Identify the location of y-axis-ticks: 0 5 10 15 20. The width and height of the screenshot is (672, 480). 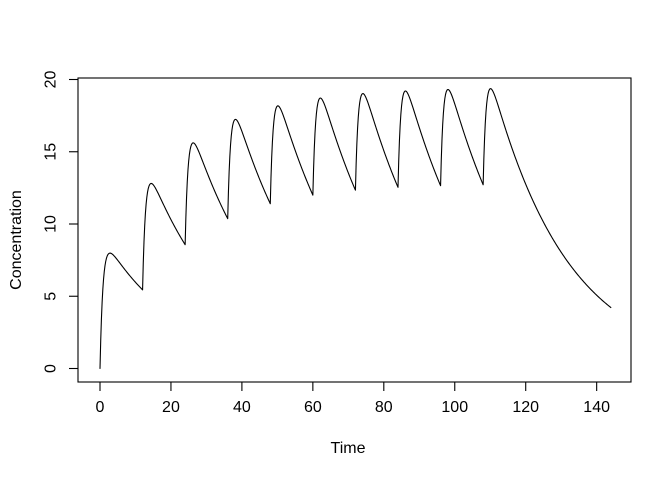
(60, 222).